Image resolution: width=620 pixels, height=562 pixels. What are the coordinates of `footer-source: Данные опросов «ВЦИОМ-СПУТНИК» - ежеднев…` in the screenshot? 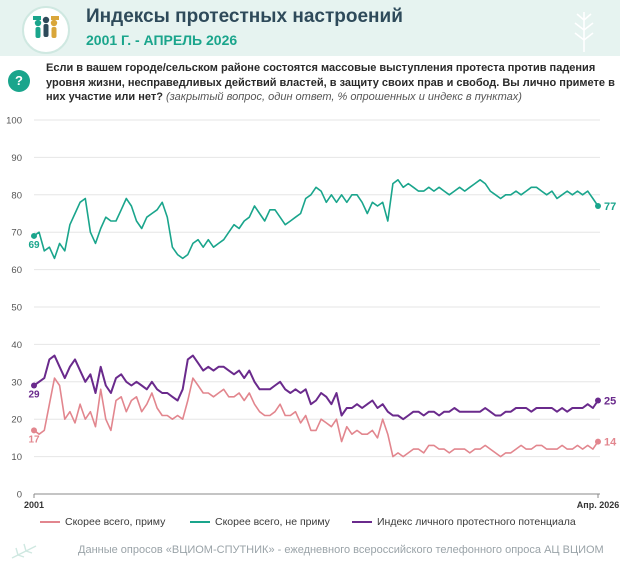 It's located at (341, 550).